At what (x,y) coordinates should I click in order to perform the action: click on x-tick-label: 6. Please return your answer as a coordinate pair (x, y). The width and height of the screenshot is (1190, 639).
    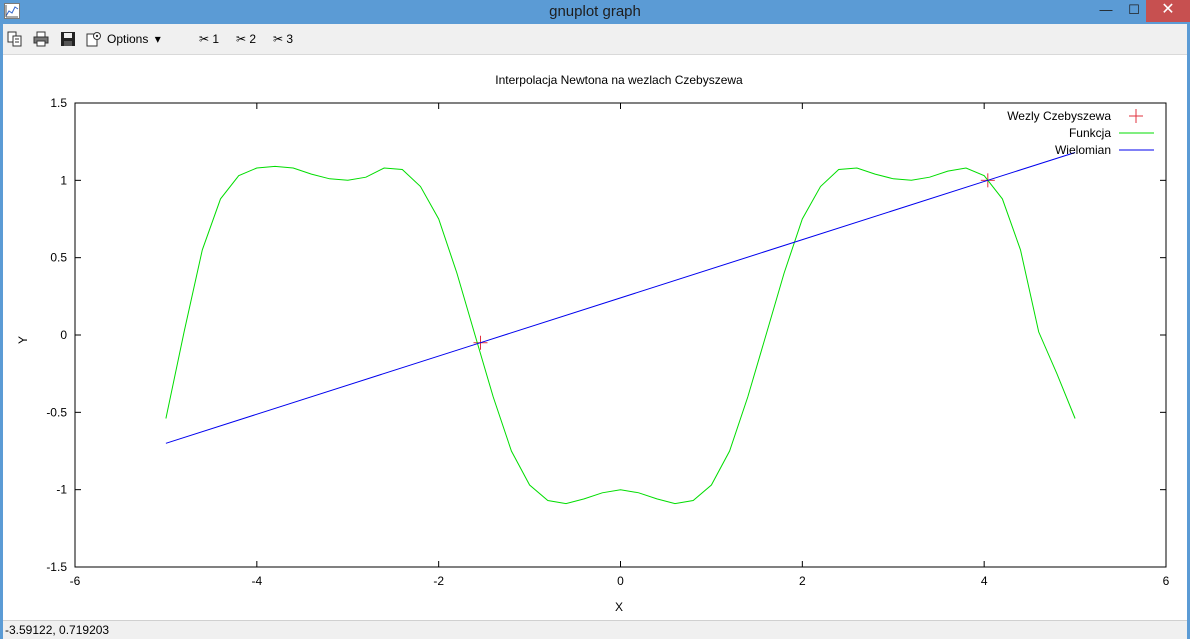
    Looking at the image, I should click on (1166, 581).